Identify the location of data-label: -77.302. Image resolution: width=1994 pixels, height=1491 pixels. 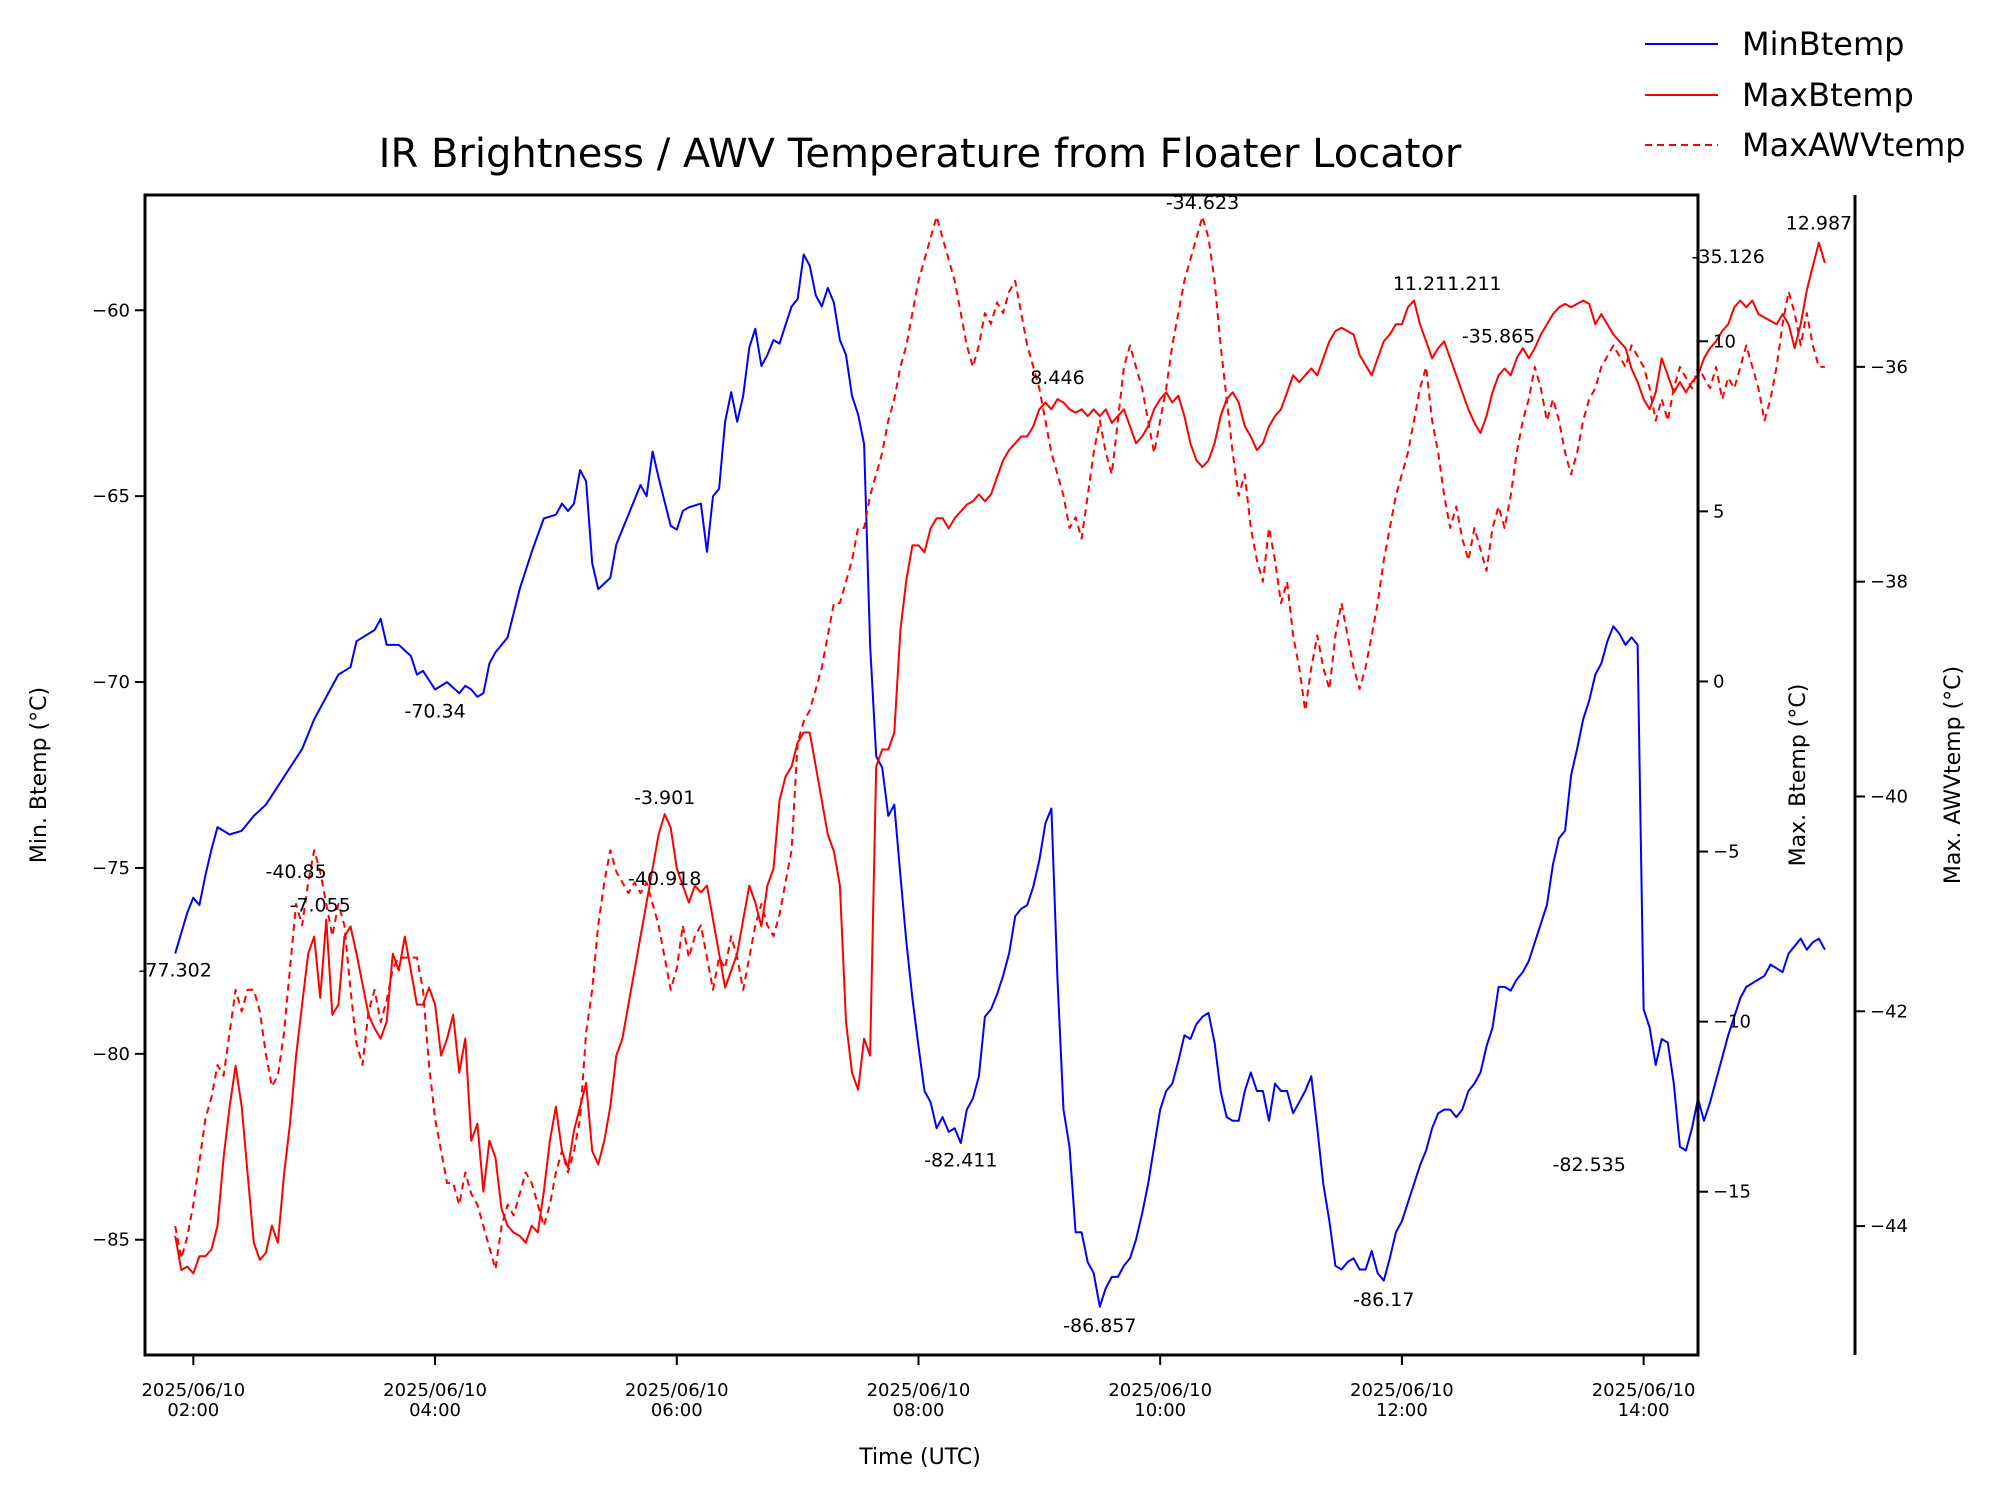
(175, 971).